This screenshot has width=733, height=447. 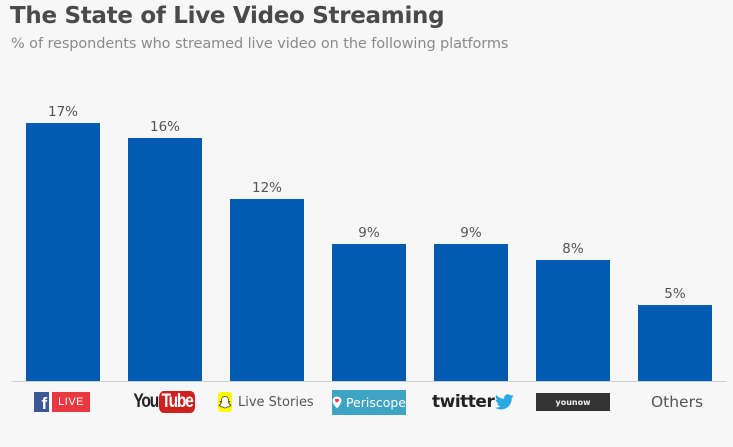 I want to click on periscope-pin-icon, so click(x=337, y=402).